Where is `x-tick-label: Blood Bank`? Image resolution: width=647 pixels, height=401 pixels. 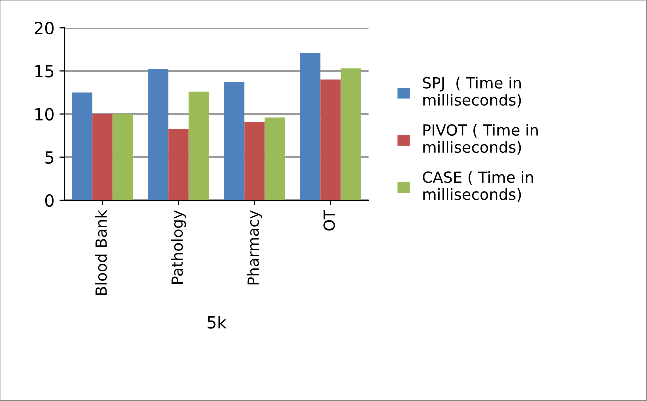
x-tick-label: Blood Bank is located at coordinates (101, 253).